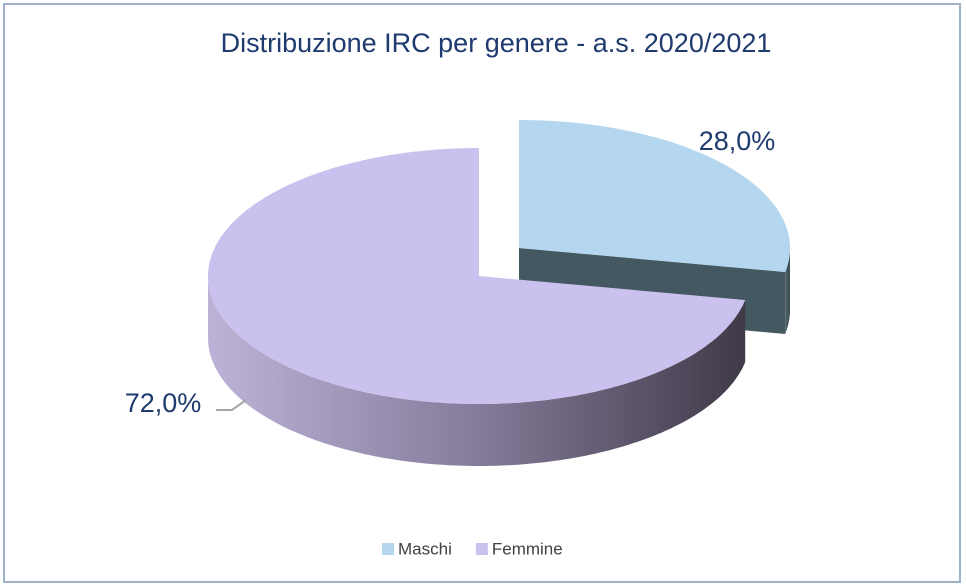  Describe the element at coordinates (425, 548) in the screenshot. I see `legend-label: Maschi` at that location.